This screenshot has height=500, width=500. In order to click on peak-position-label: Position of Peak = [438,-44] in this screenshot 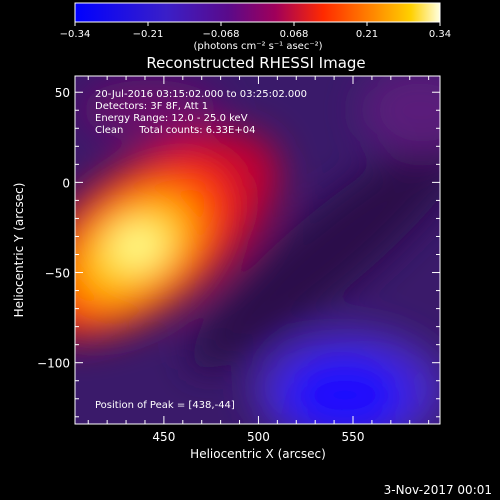, I will do `click(165, 405)`.